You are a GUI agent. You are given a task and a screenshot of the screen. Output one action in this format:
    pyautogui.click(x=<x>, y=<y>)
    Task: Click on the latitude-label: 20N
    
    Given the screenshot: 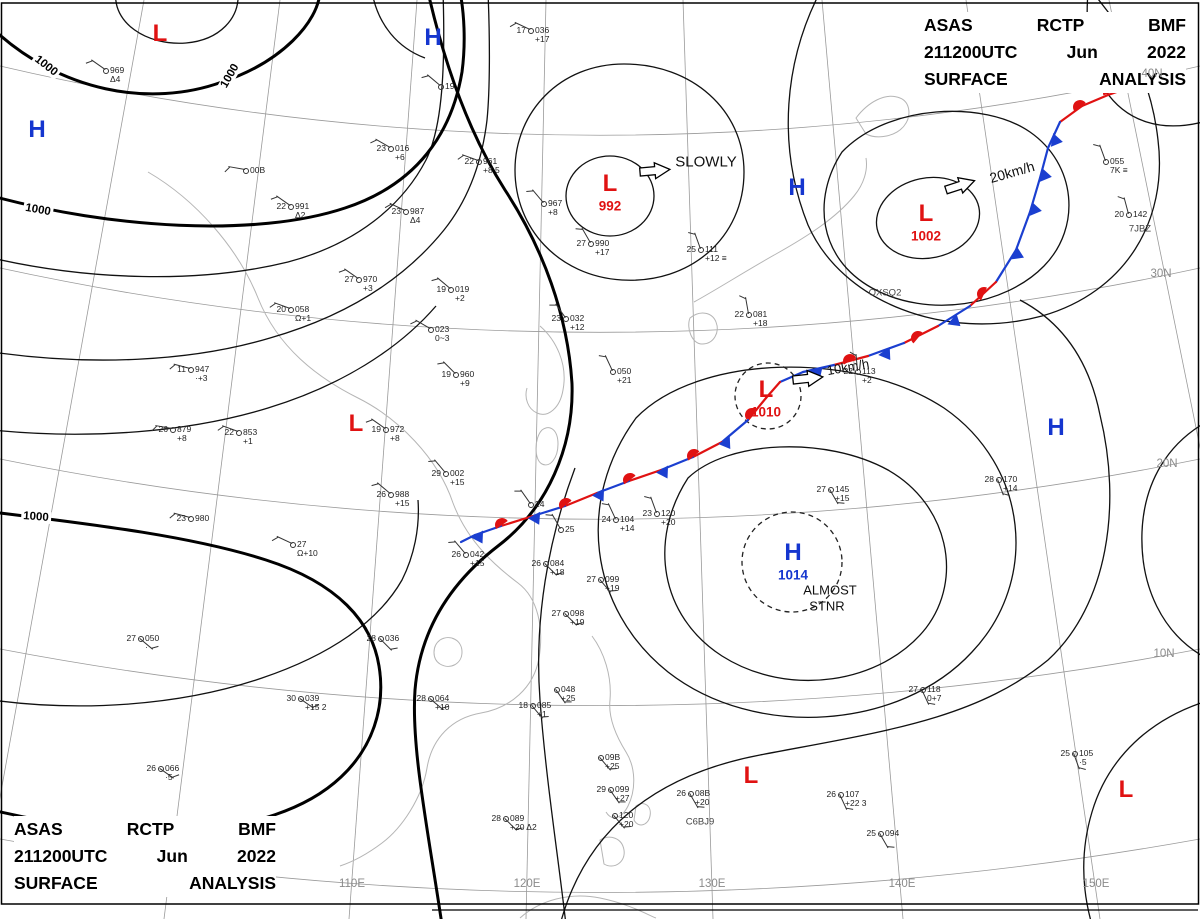 What is the action you would take?
    pyautogui.click(x=1167, y=464)
    